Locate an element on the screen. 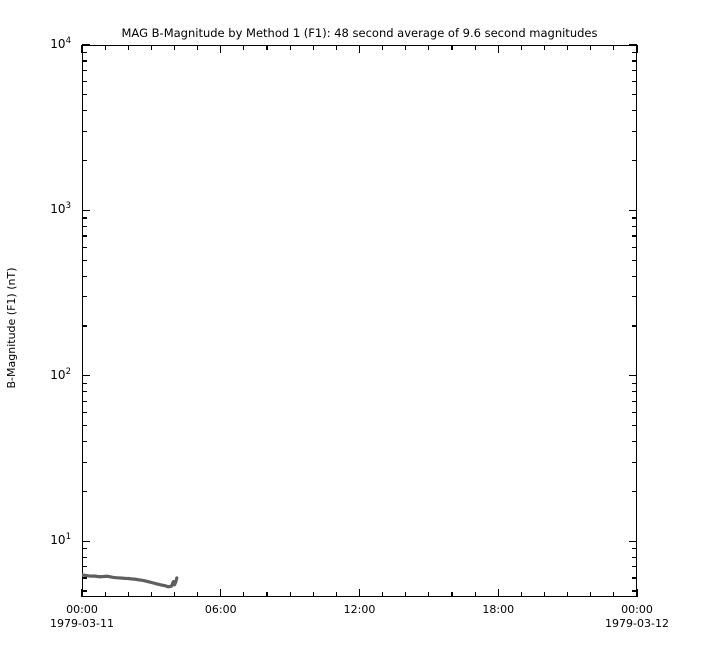  x-tick-label: 00:00 1979-03-12 is located at coordinates (637, 616).